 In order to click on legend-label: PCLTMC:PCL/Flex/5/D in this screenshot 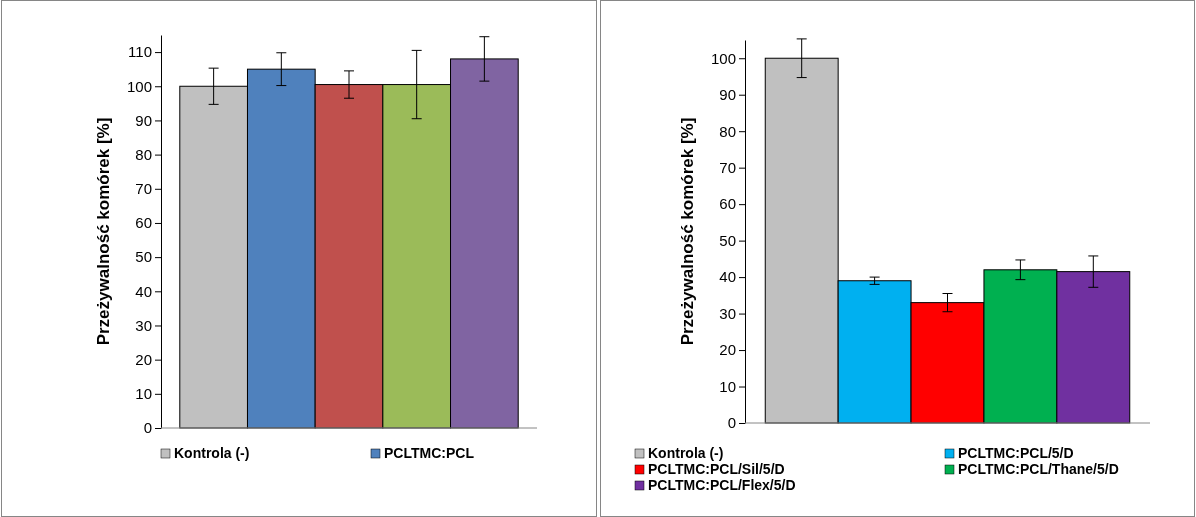, I will do `click(722, 485)`.